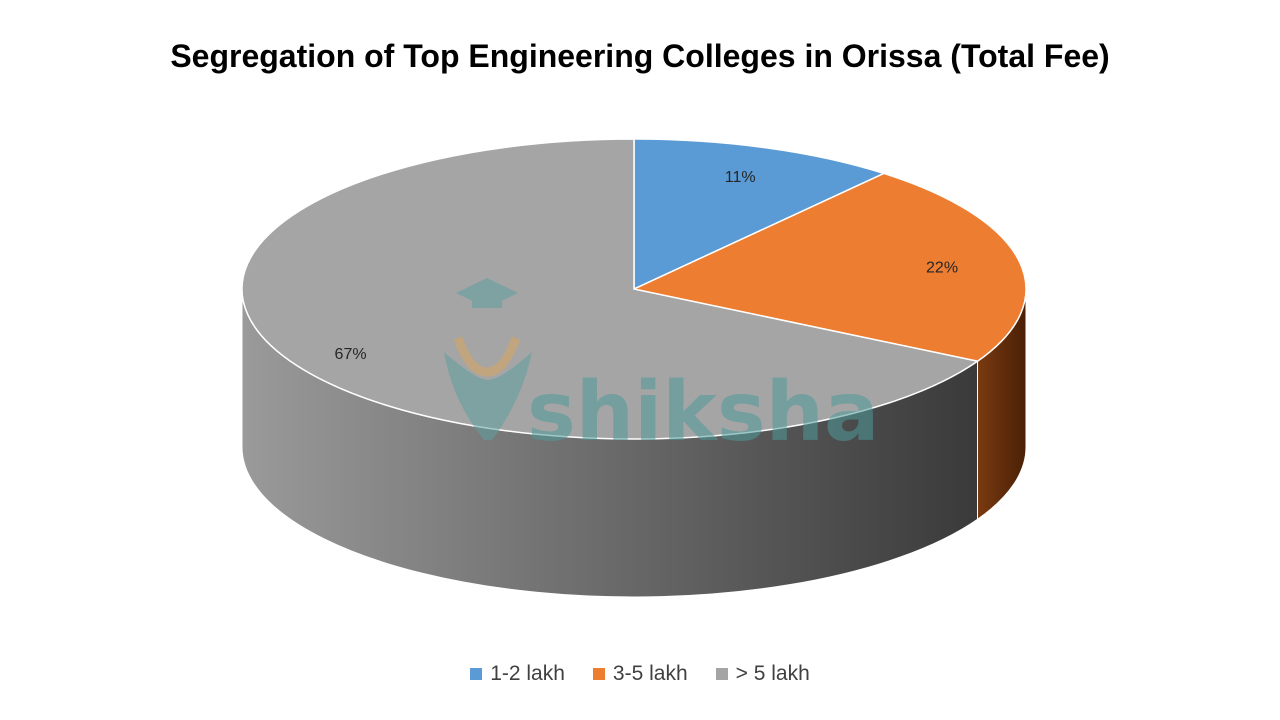 The height and width of the screenshot is (720, 1280). Describe the element at coordinates (772, 673) in the screenshot. I see `legend-label: > 5 lakh` at that location.